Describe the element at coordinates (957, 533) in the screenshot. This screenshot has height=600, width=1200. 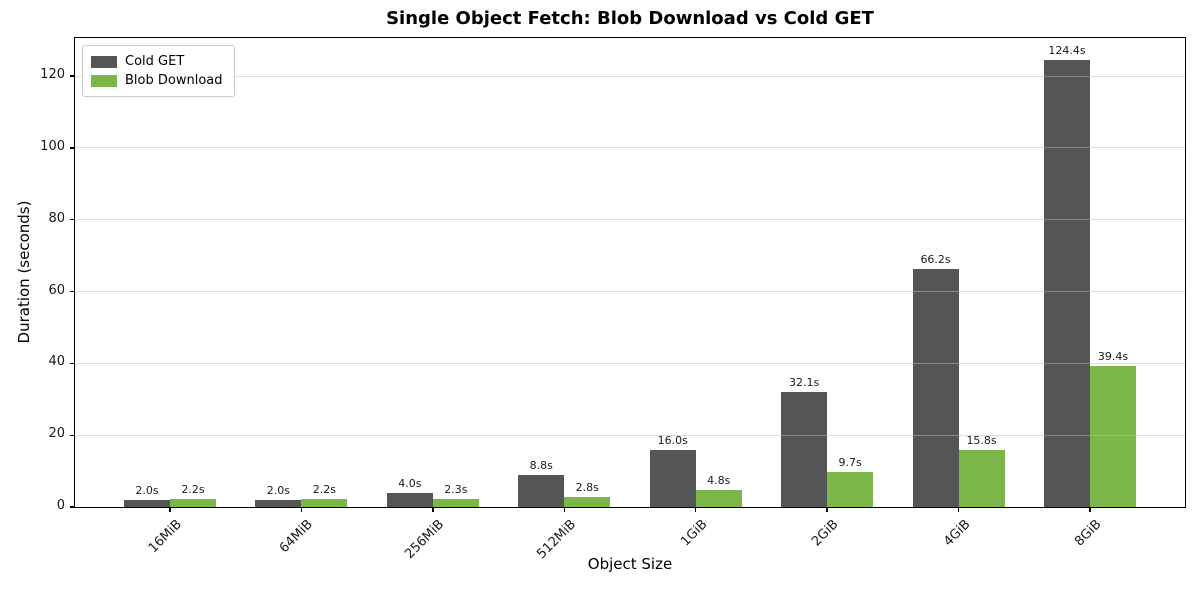
I see `x-tick-label: 4GiB` at that location.